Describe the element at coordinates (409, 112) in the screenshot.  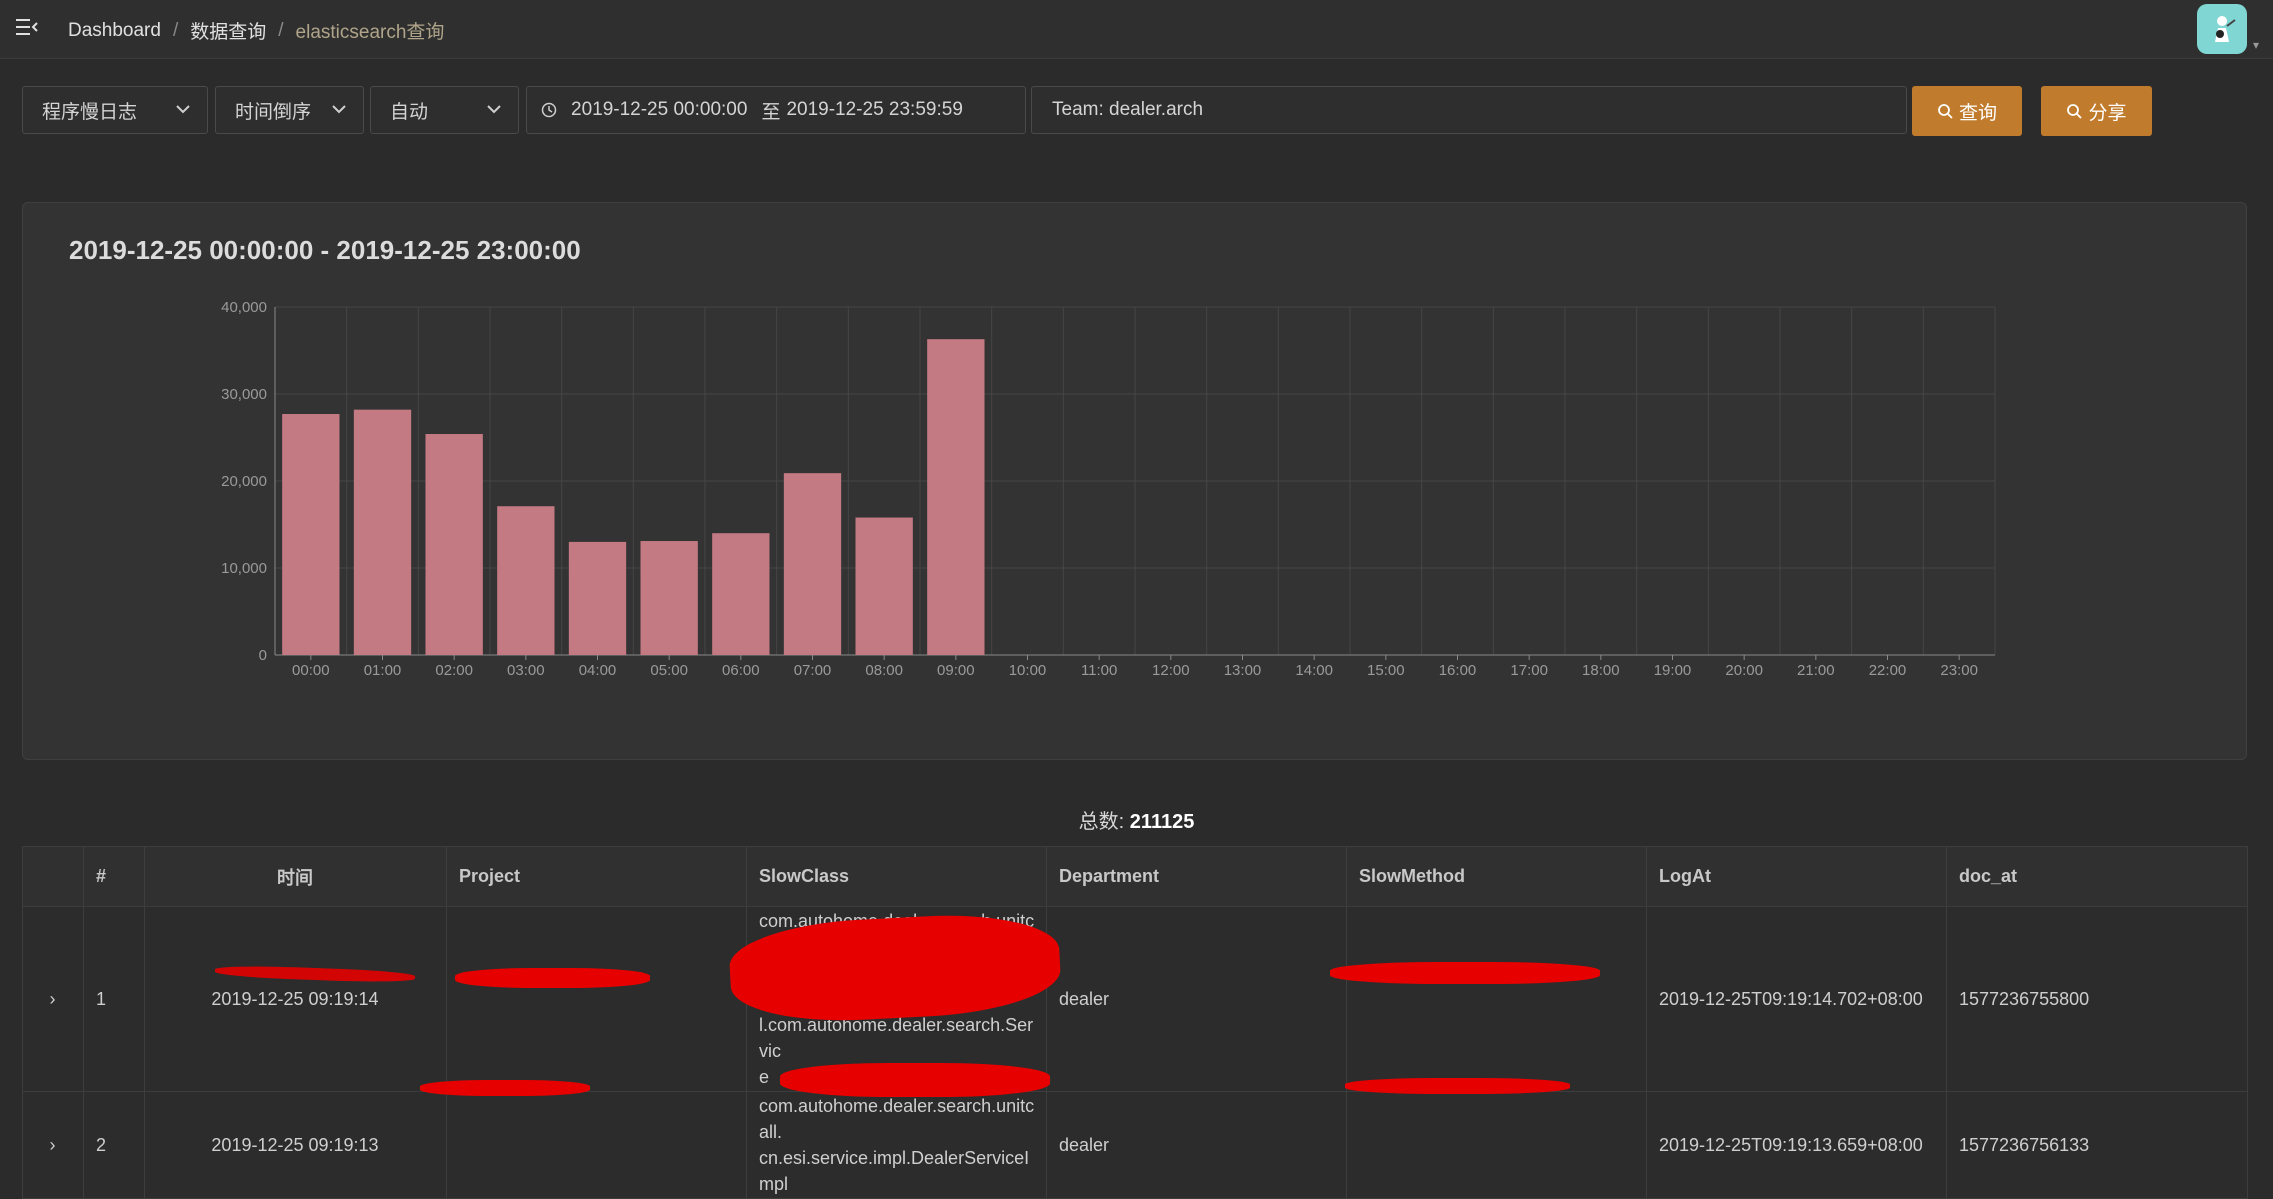
I see `interval-value: 自动` at that location.